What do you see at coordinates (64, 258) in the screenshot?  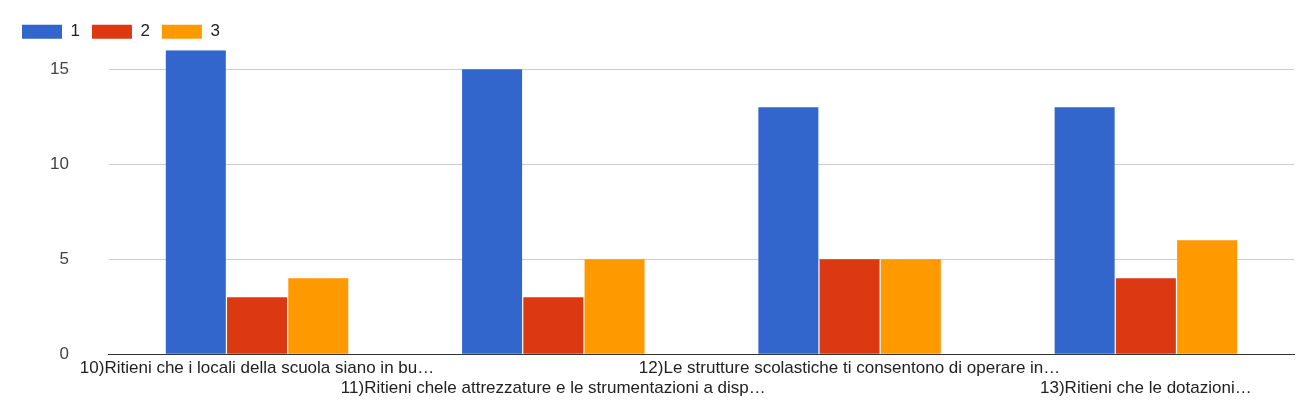 I see `y-tick-label: 5` at bounding box center [64, 258].